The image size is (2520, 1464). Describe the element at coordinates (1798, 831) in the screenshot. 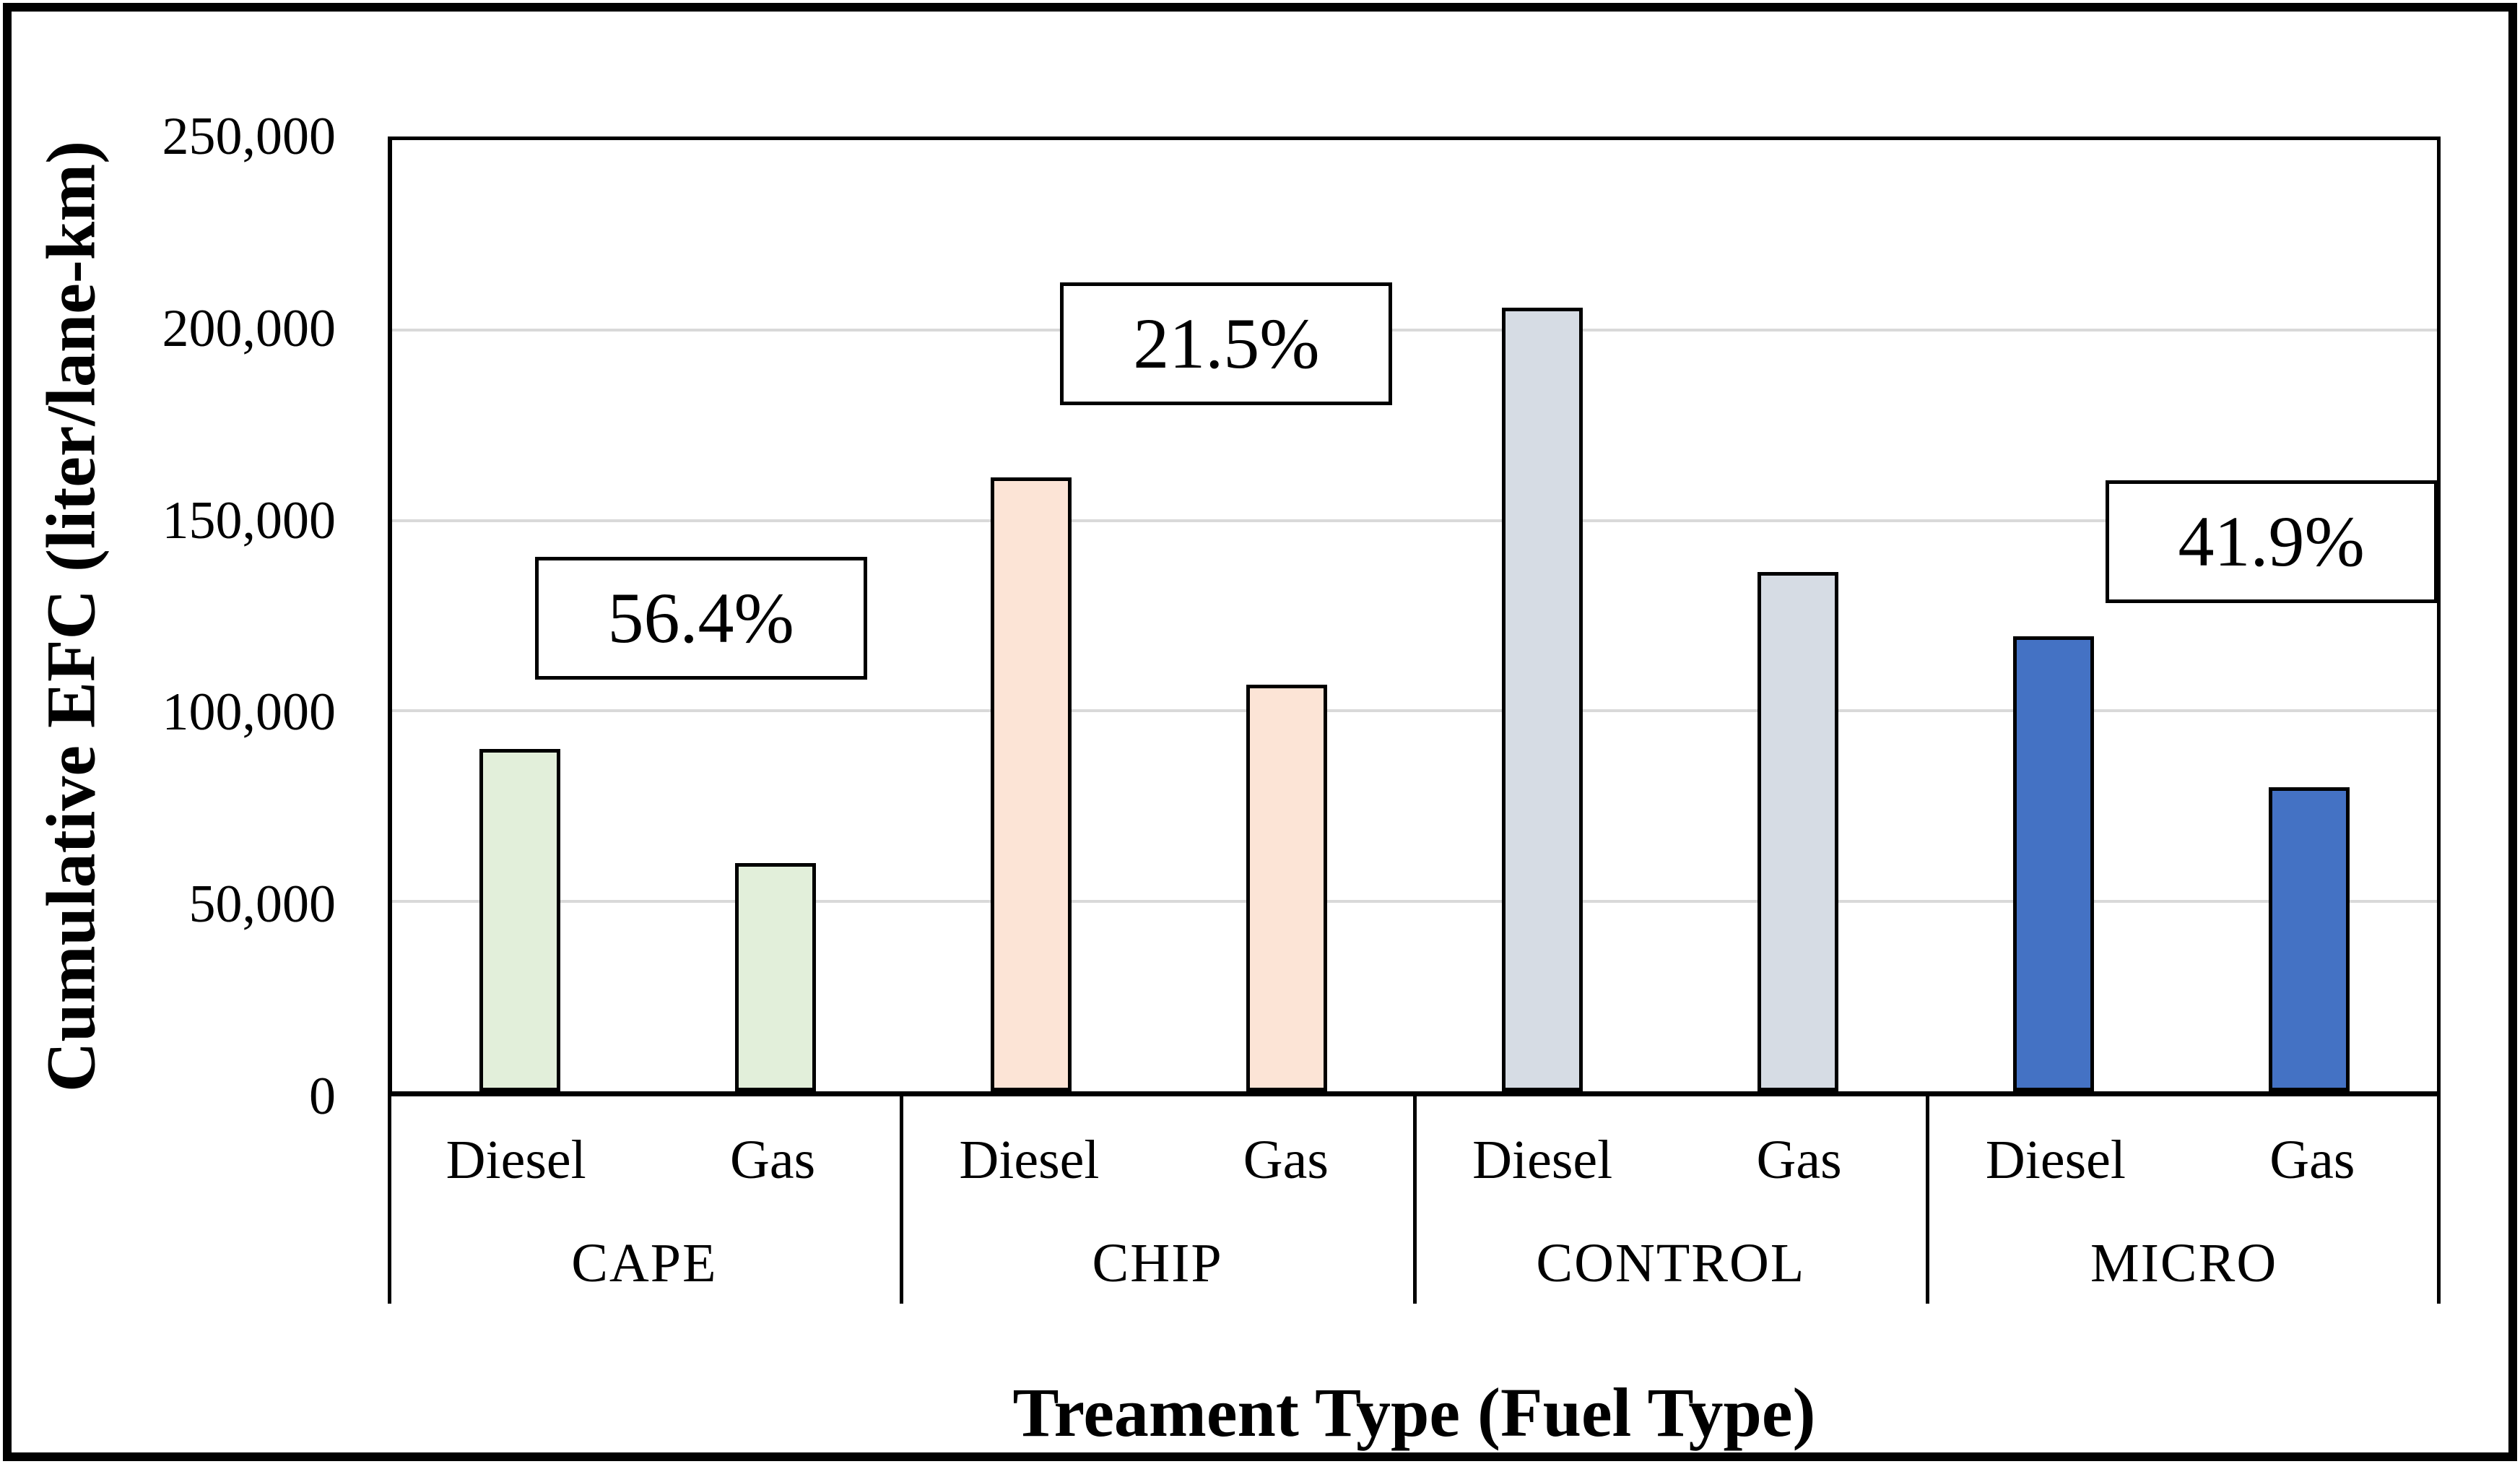

I see `bar-control-gas` at that location.